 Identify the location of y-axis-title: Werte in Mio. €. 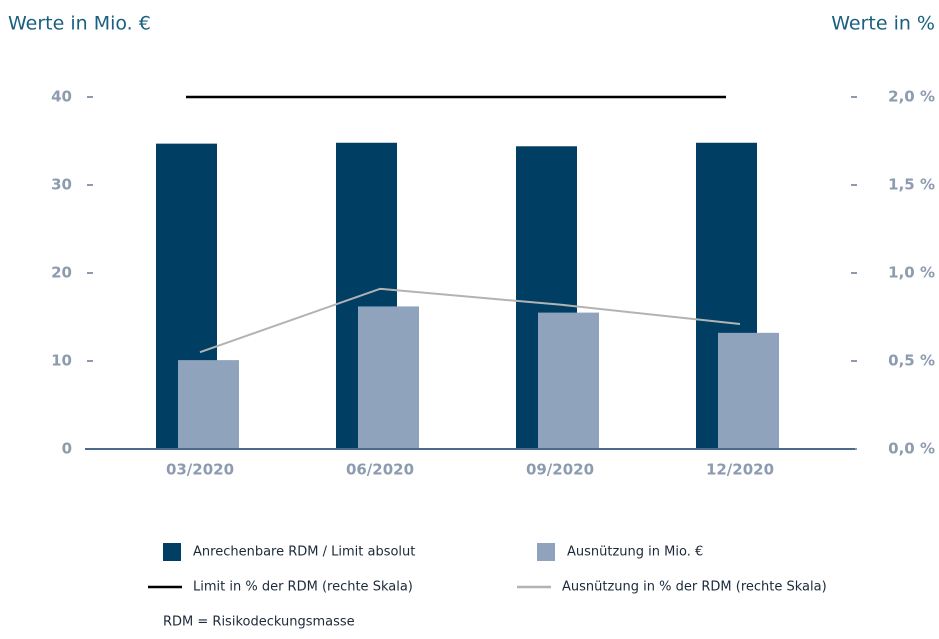
(79, 24).